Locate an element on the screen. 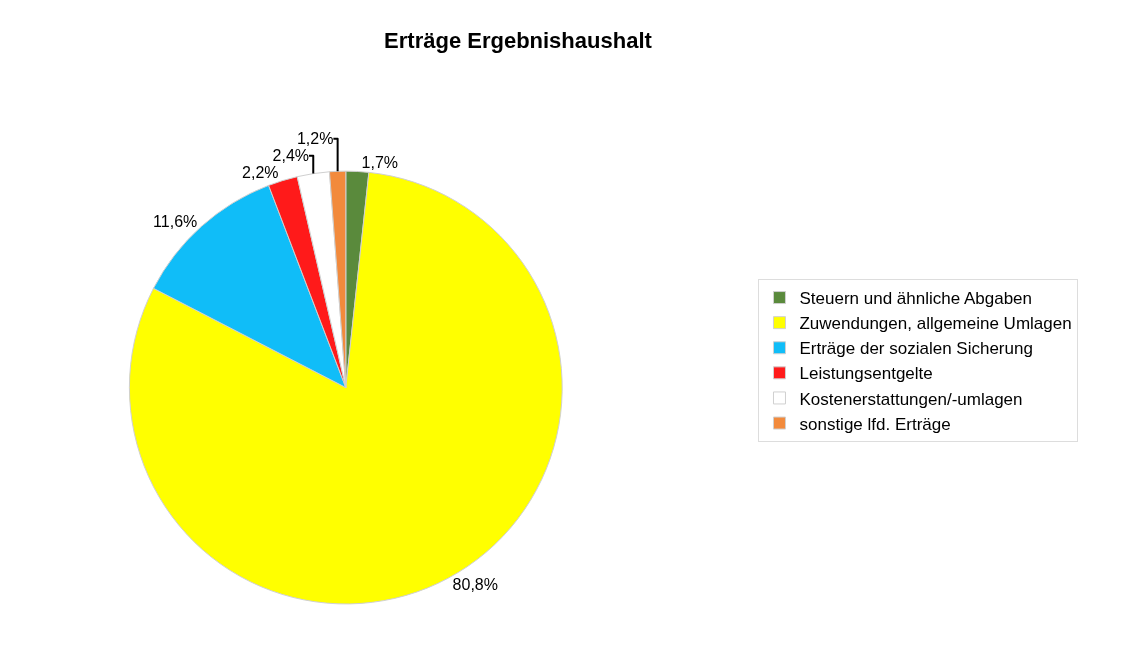 The image size is (1126, 651). data-label: 1,2% is located at coordinates (315, 139).